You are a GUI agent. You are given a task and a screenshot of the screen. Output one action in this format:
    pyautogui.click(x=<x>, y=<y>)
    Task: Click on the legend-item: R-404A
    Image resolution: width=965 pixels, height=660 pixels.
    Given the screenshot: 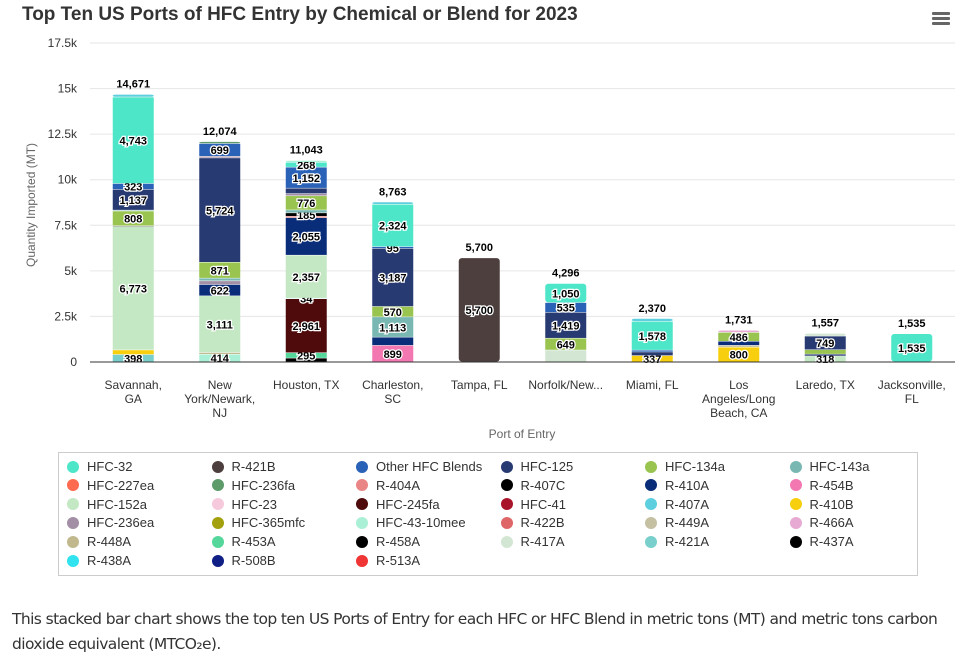 What is the action you would take?
    pyautogui.click(x=388, y=485)
    